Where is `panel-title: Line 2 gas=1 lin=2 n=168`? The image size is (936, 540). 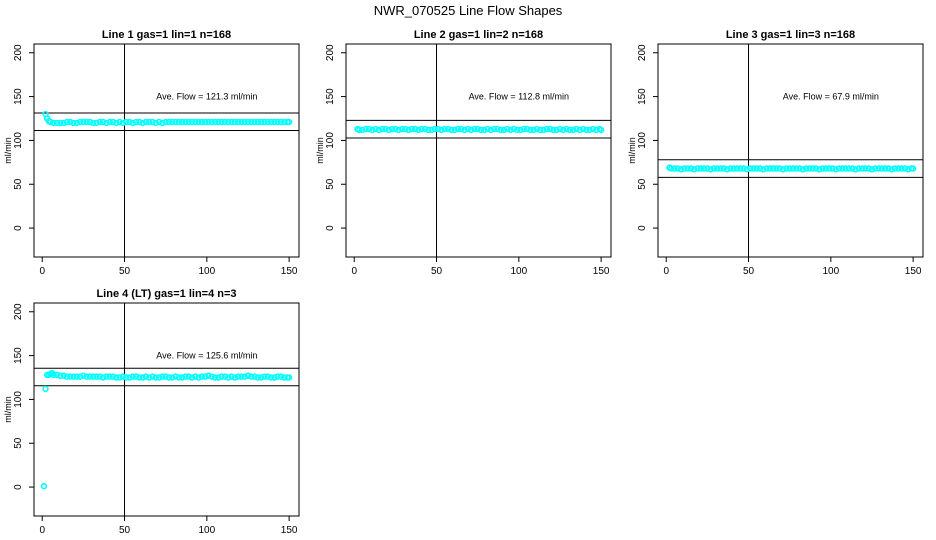 panel-title: Line 2 gas=1 lin=2 n=168 is located at coordinates (478, 35).